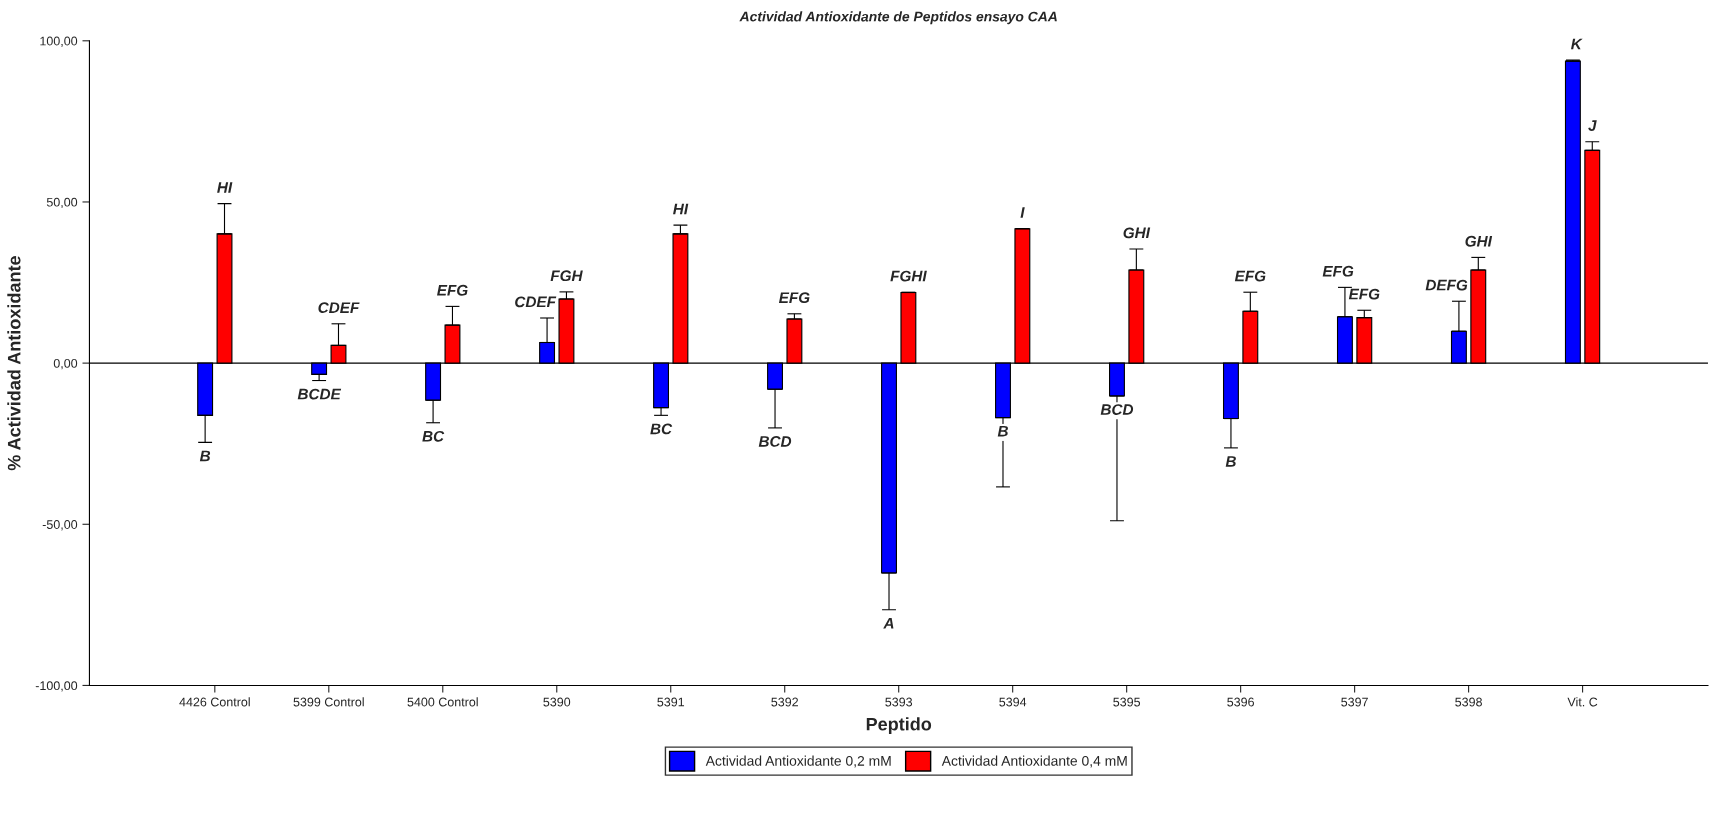 The height and width of the screenshot is (816, 1720). What do you see at coordinates (59, 41) in the screenshot?
I see `y-tick-label: 100,00` at bounding box center [59, 41].